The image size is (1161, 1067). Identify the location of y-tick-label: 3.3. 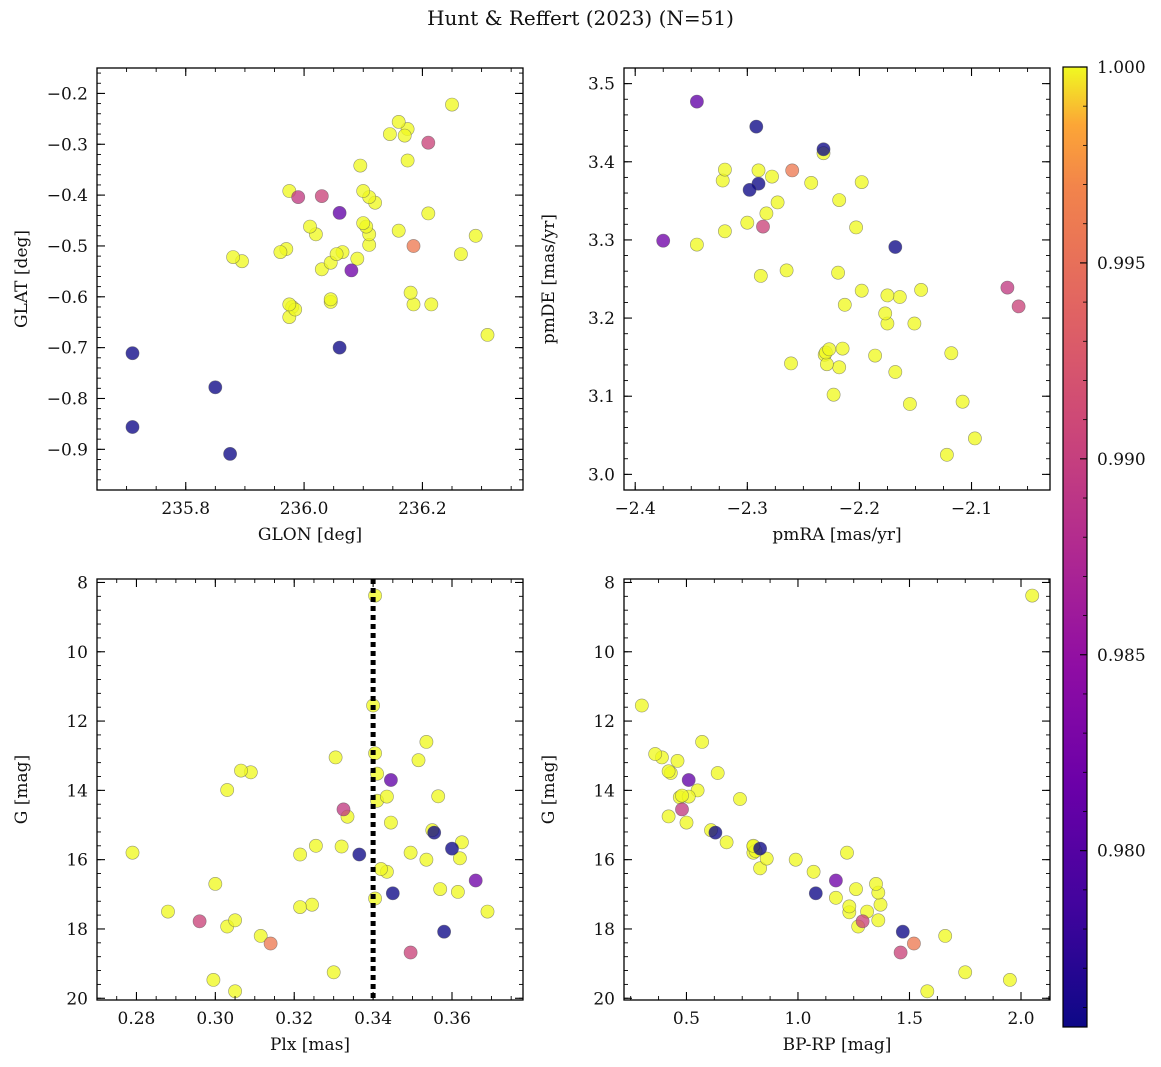
(601, 241).